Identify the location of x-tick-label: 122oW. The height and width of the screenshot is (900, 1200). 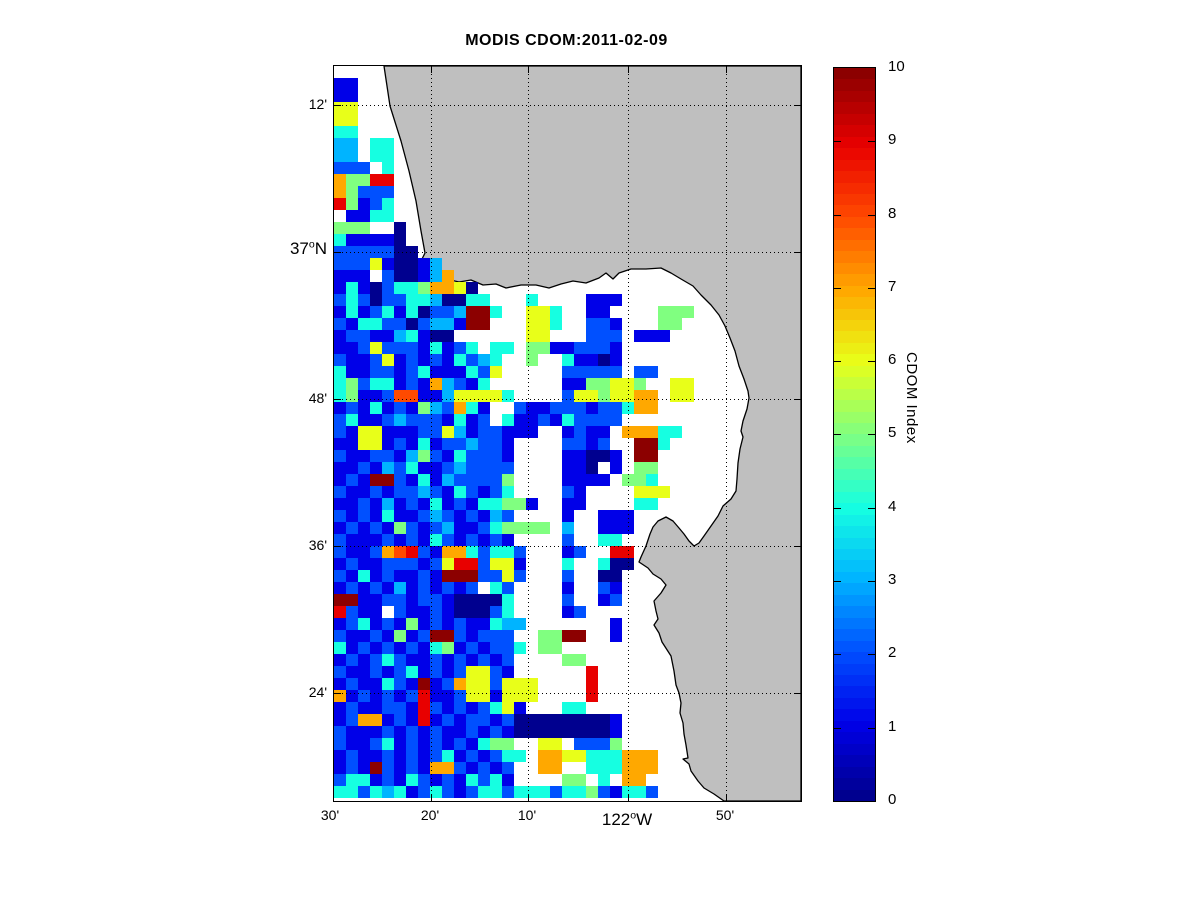
(627, 819).